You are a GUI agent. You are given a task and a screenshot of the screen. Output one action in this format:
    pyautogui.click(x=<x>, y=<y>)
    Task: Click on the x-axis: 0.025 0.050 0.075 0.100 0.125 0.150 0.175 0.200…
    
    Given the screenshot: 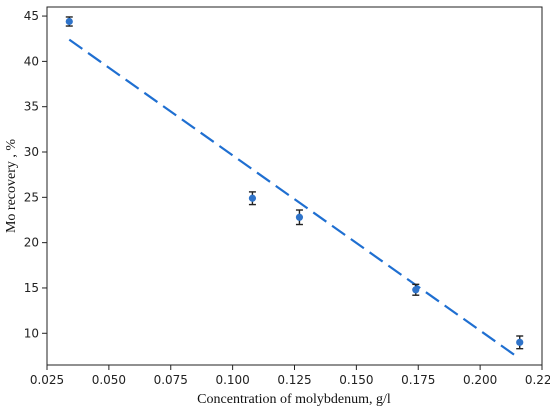 What is the action you would take?
    pyautogui.click(x=290, y=376)
    